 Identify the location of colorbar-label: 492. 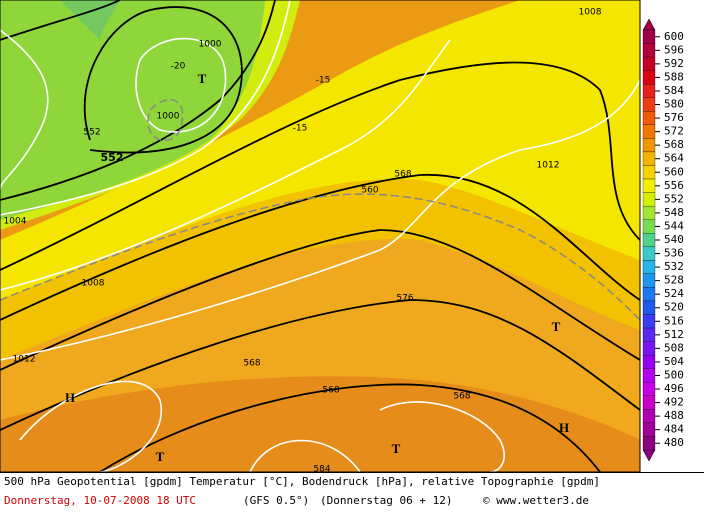
(674, 402).